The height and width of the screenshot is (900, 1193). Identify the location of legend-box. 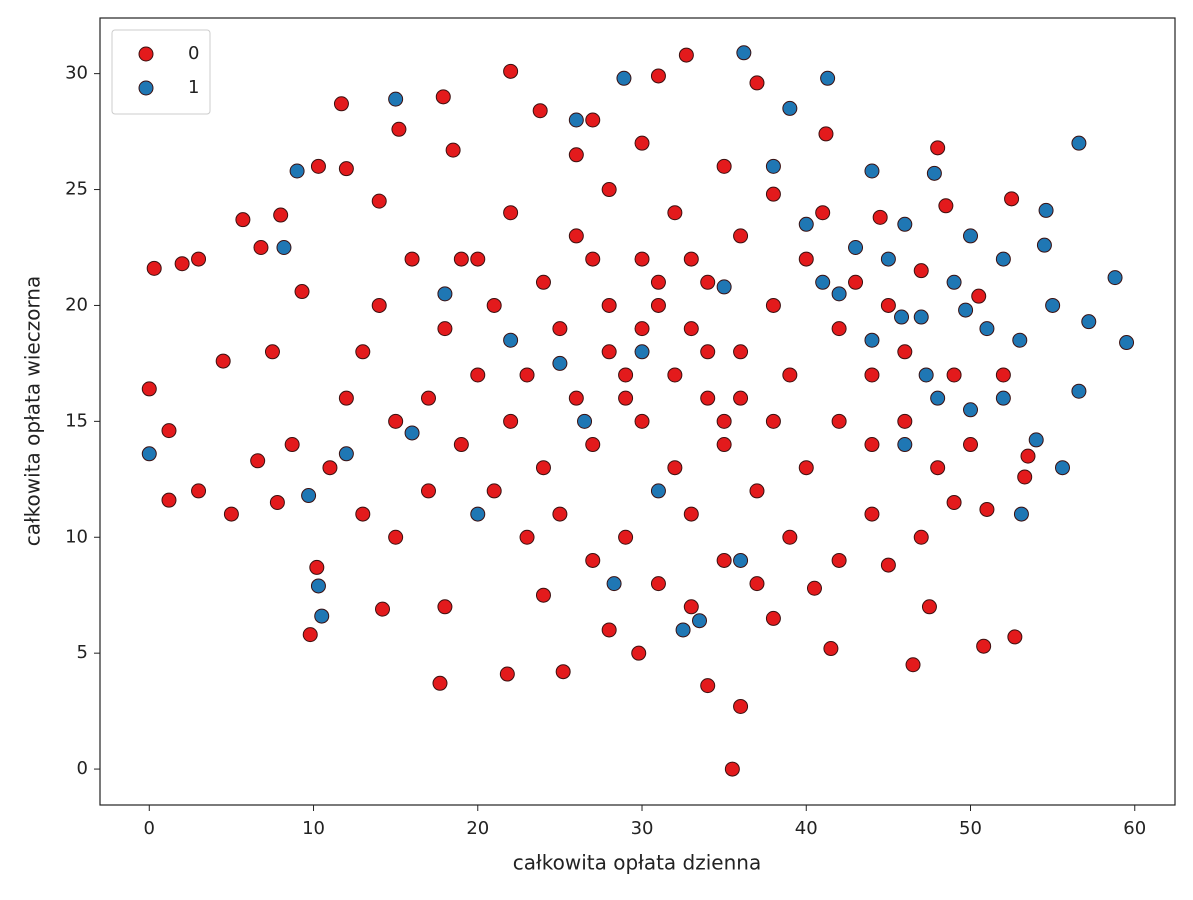
(161, 72).